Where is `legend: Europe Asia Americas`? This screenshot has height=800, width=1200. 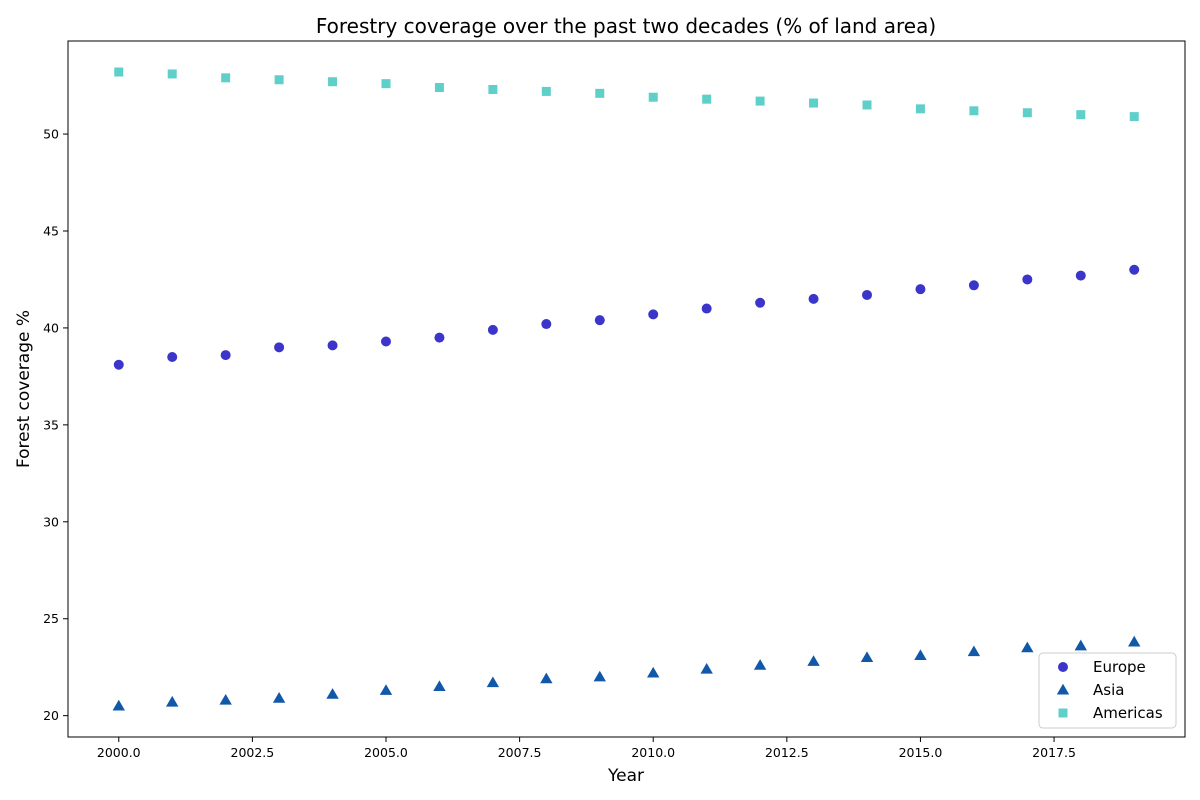 legend: Europe Asia Americas is located at coordinates (1107, 690).